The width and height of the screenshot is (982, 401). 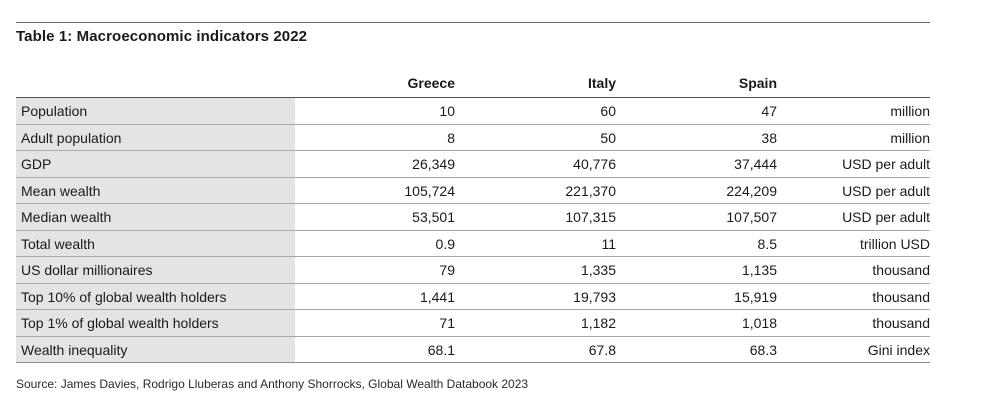 What do you see at coordinates (751, 190) in the screenshot?
I see `spain-value: 224,209` at bounding box center [751, 190].